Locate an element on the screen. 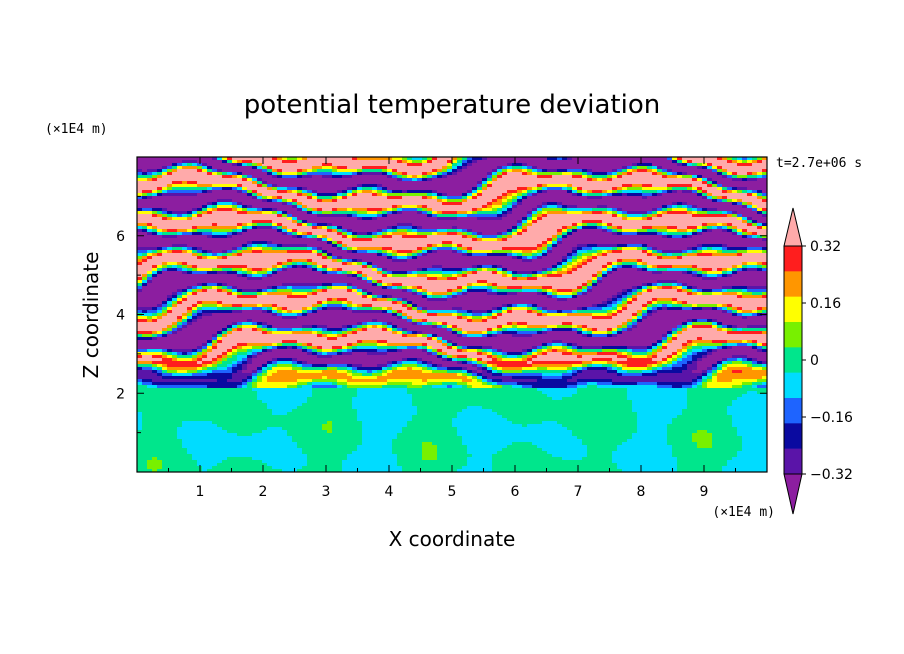  x-tick-label: 2 is located at coordinates (263, 492).